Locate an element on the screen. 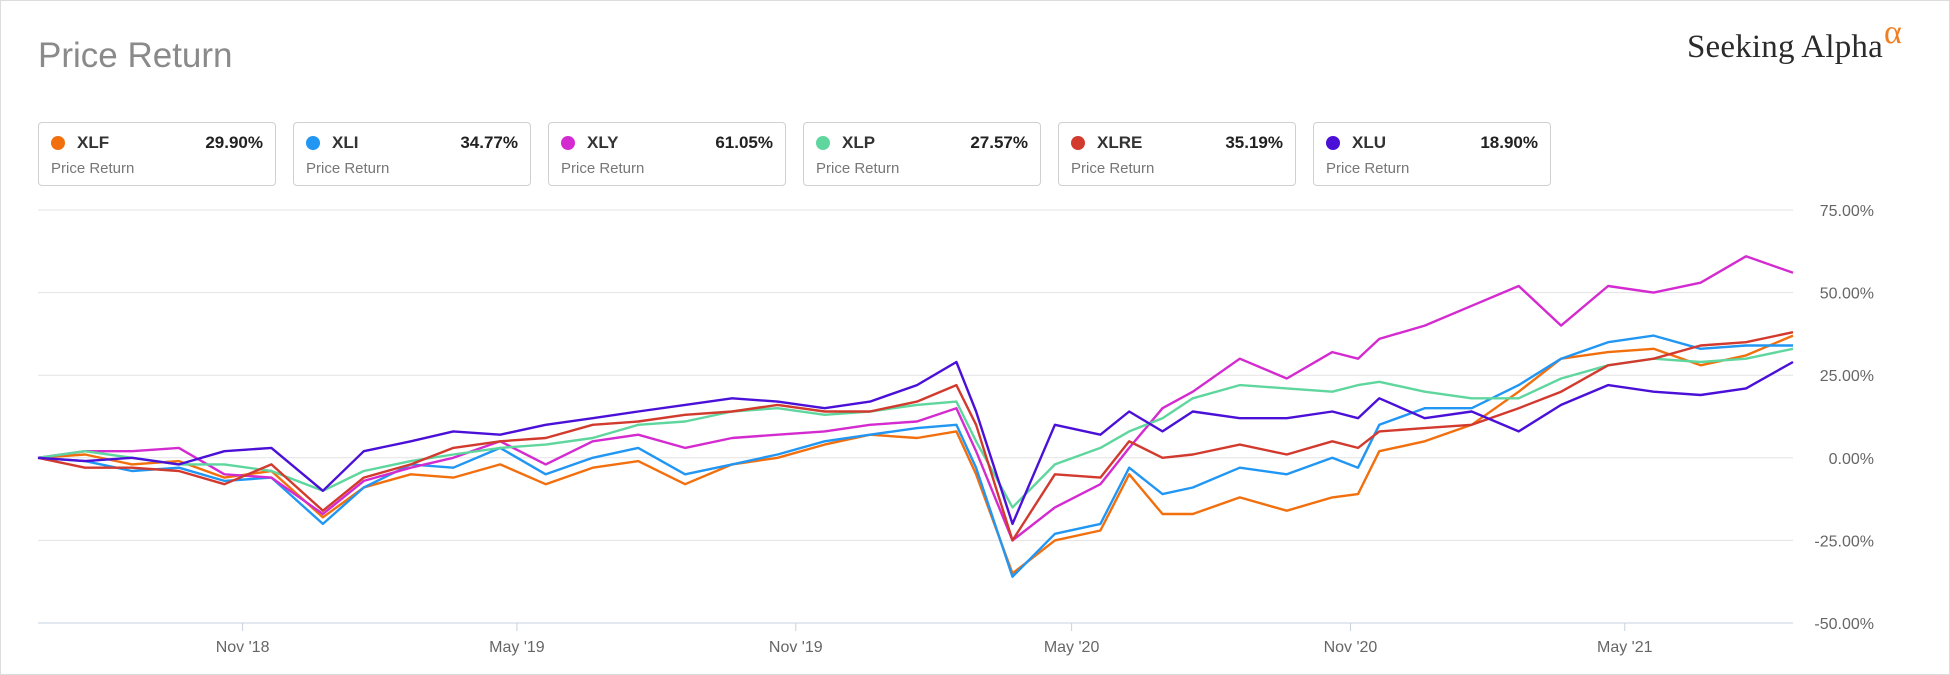  x-tick-label: May '21 is located at coordinates (1625, 647).